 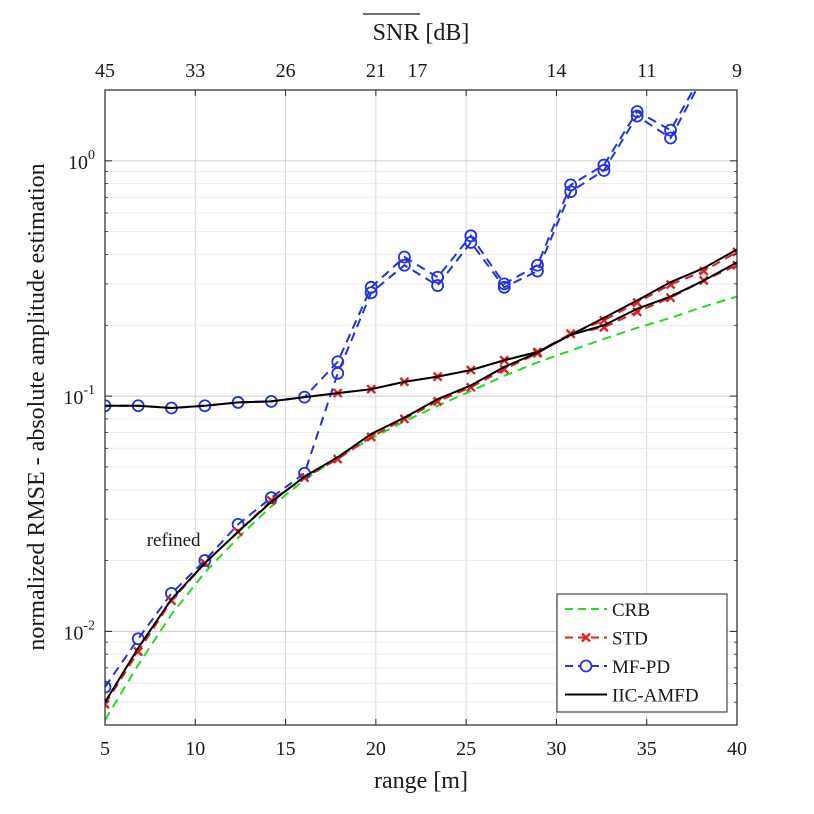 What do you see at coordinates (421, 781) in the screenshot?
I see `x-axis-label: range [m]` at bounding box center [421, 781].